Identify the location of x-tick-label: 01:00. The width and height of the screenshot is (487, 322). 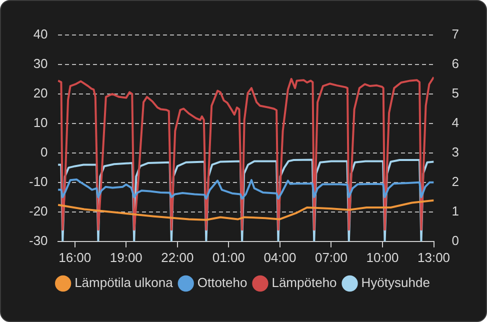
(228, 257).